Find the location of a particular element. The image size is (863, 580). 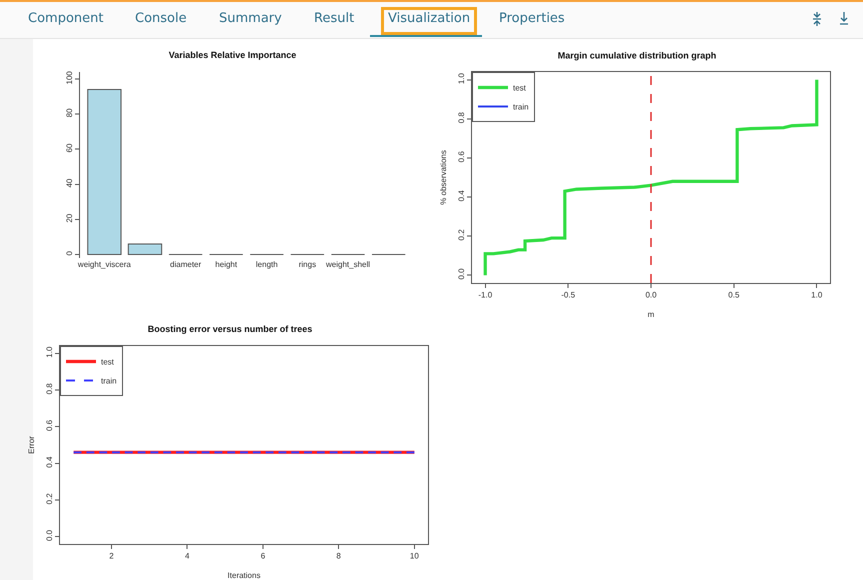

text: Console is located at coordinates (161, 18).